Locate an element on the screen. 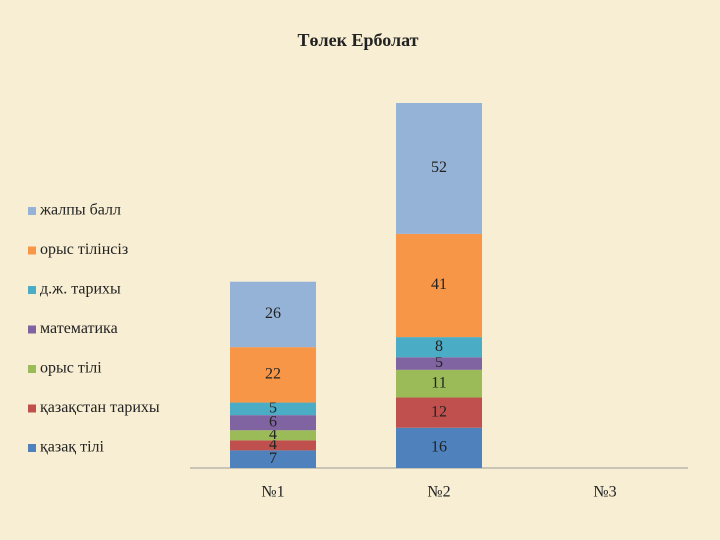  data-label: 12 is located at coordinates (439, 411).